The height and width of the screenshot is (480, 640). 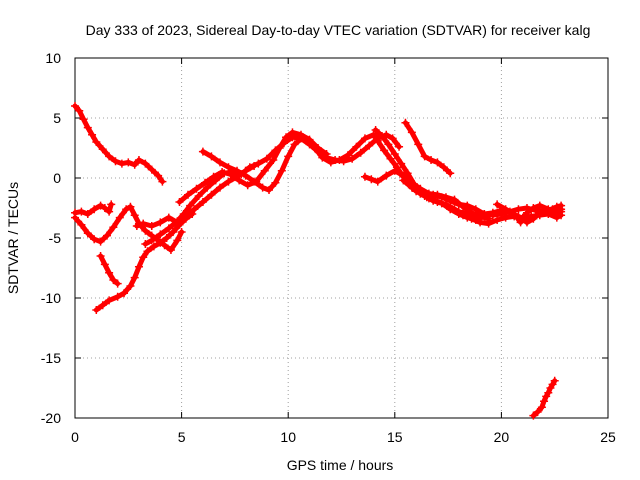 What do you see at coordinates (51, 358) in the screenshot?
I see `y-tick-label: -15` at bounding box center [51, 358].